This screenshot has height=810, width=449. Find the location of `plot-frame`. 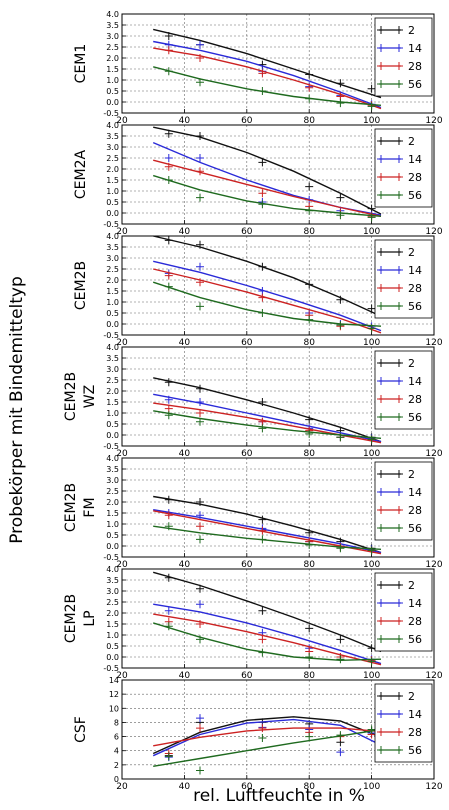

plot-frame is located at coordinates (278, 507).